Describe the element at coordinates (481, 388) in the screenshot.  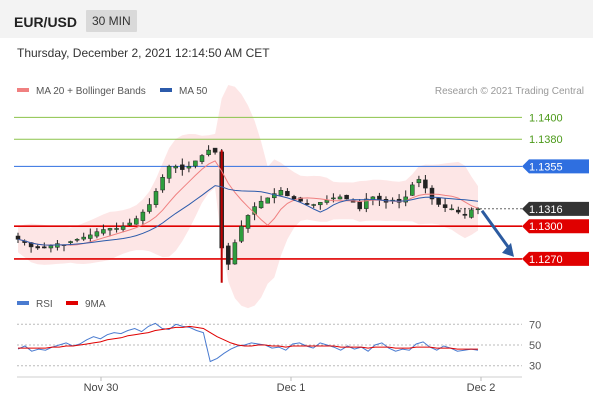
I see `x-tick-label-2: Dec 2` at that location.